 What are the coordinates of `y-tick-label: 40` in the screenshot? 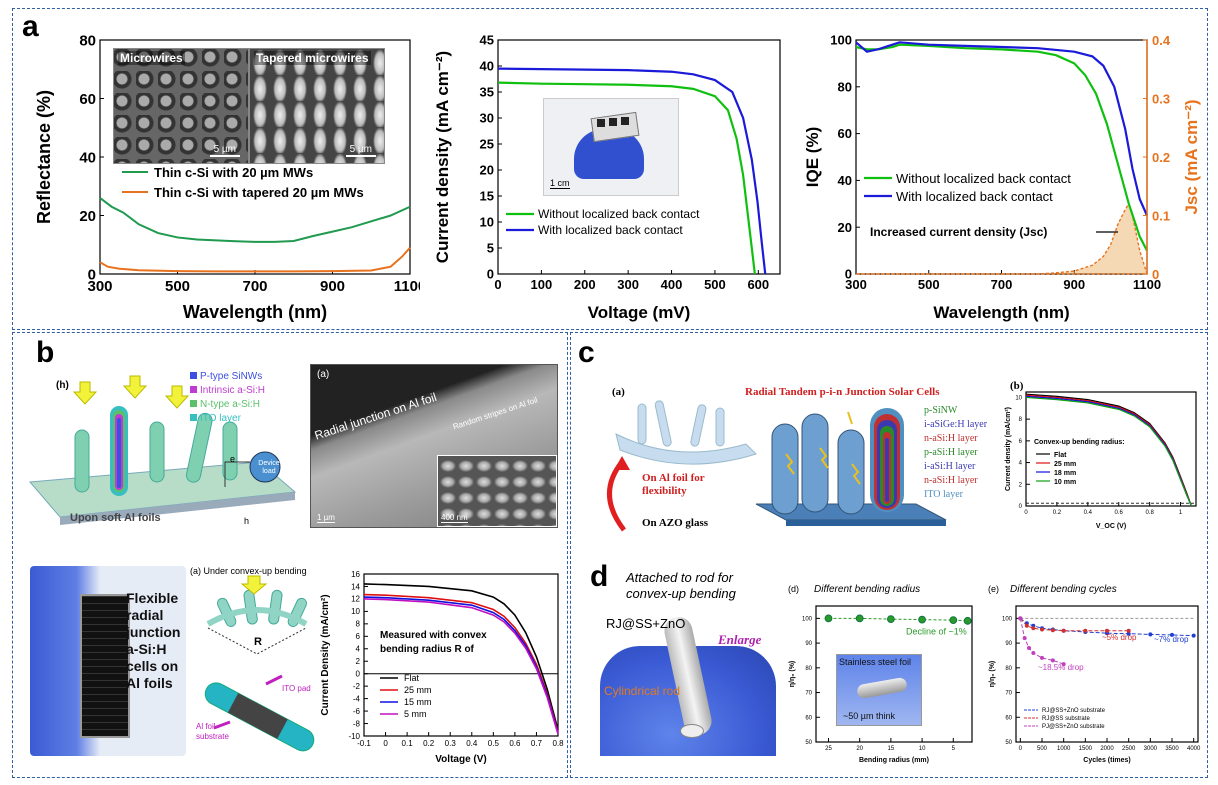 It's located at (87, 157).